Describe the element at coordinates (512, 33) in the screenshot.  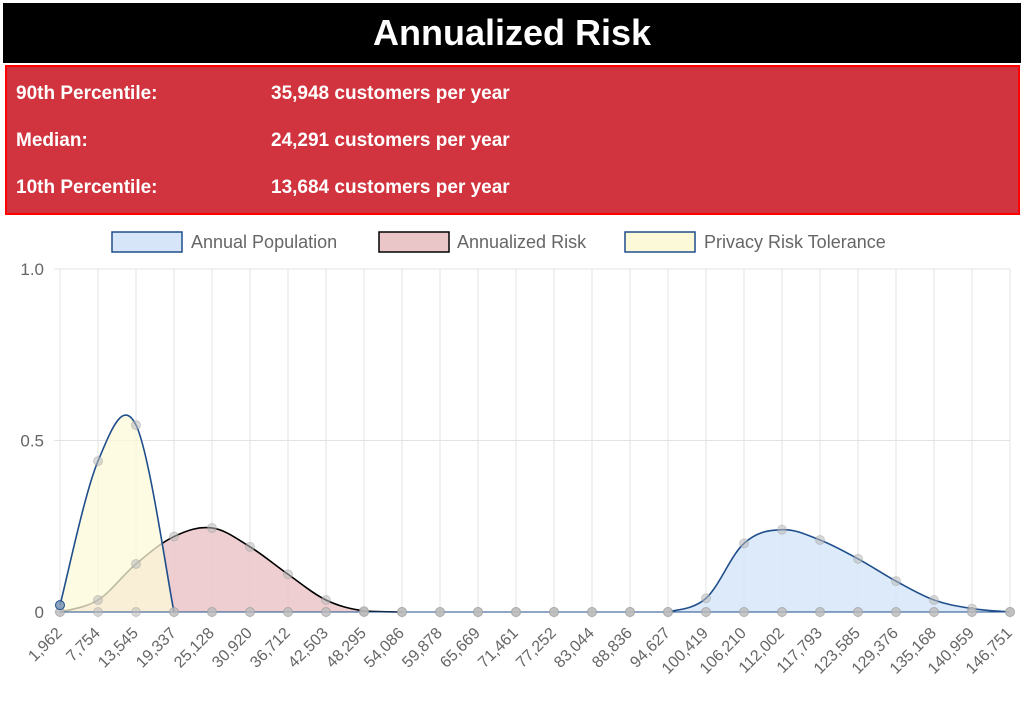
I see `page-title: Annualized Risk` at that location.